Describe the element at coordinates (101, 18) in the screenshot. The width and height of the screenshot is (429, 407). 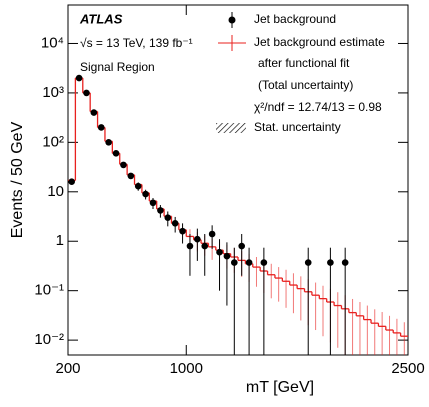
I see `experiment-label: ATLAS` at that location.